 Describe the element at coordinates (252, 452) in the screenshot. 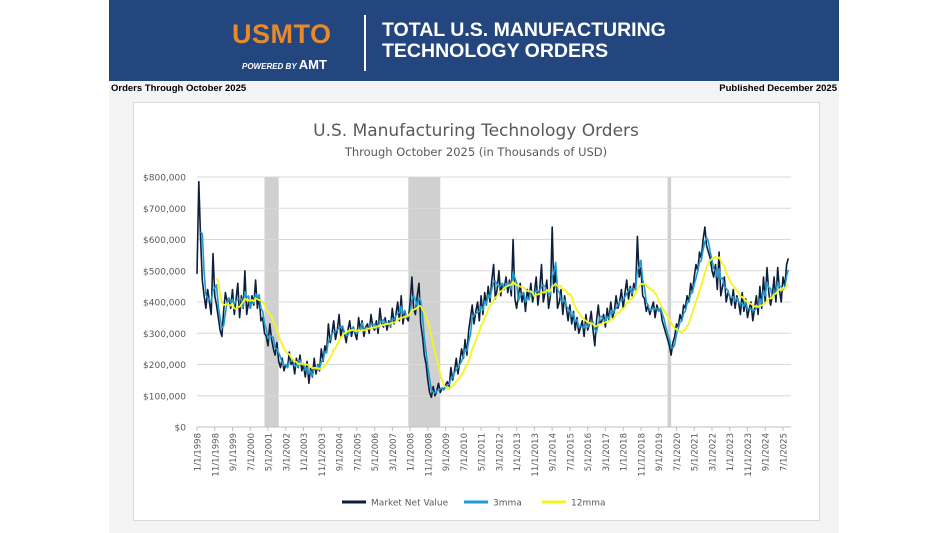

I see `x-tick-label: 7/1/2000` at that location.